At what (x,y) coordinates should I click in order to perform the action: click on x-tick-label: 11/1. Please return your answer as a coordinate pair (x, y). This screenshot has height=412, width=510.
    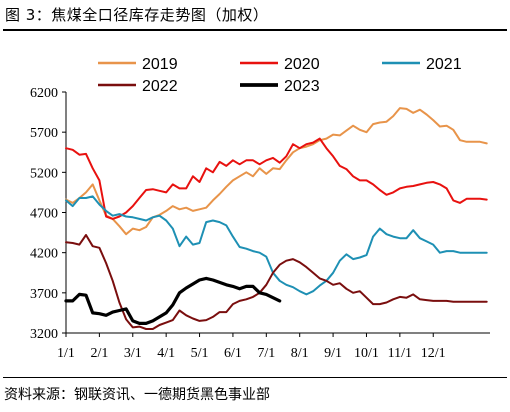
    Looking at the image, I should click on (400, 353).